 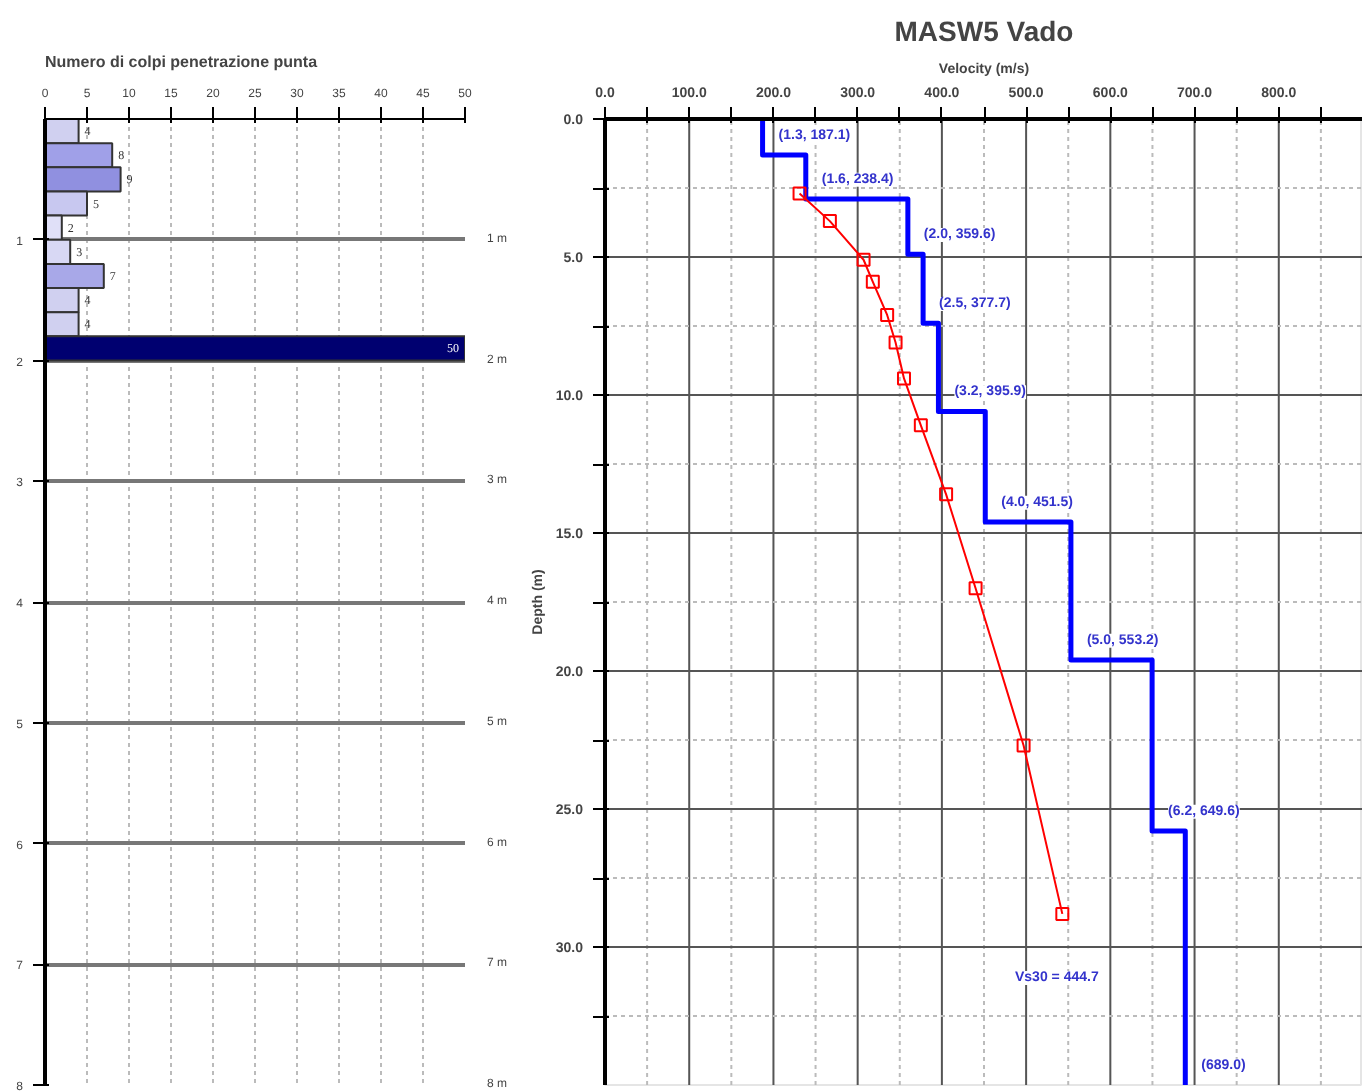 I want to click on chart-title: MASW5 Vado, so click(x=984, y=31).